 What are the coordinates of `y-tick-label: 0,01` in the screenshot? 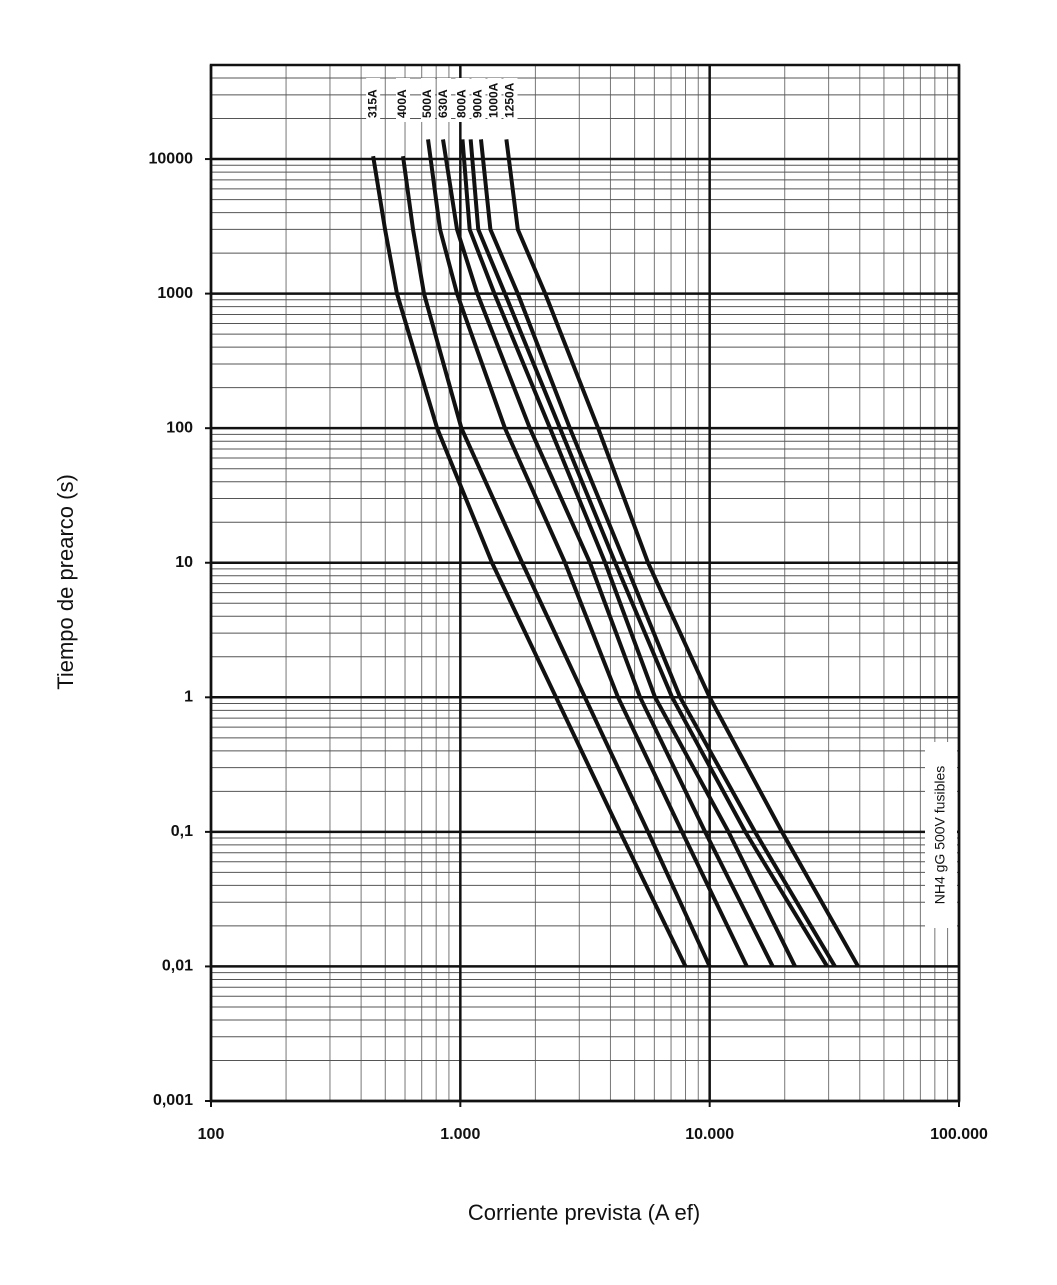 It's located at (177, 966).